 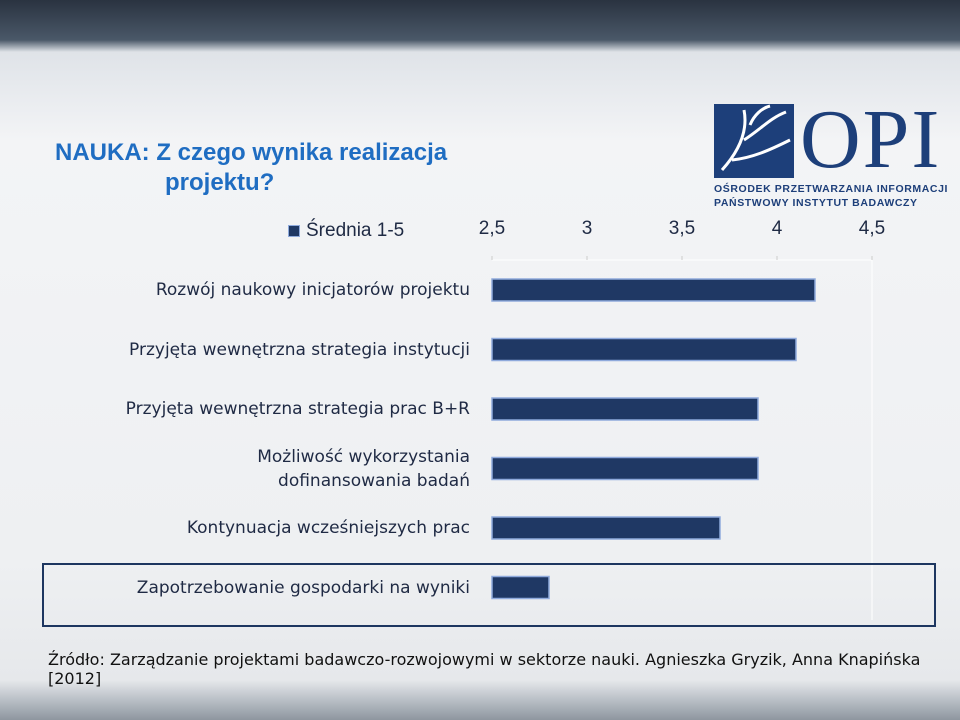 I want to click on legend-swatch, so click(x=294, y=231).